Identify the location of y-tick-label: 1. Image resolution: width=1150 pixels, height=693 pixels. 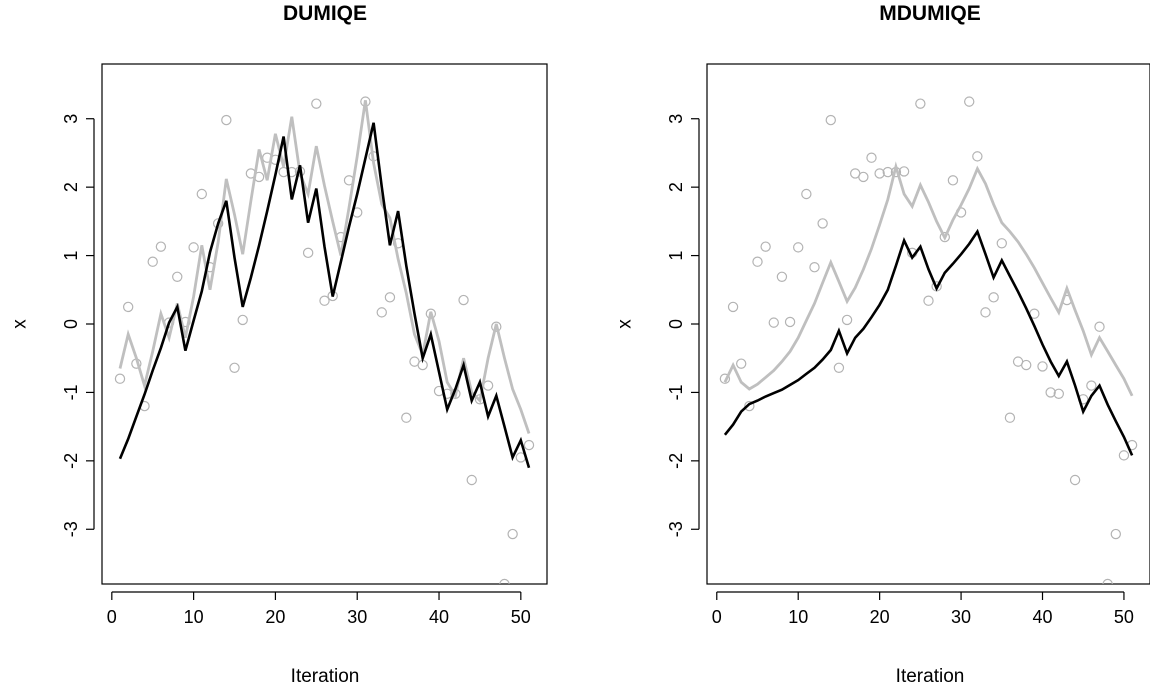
(71, 256).